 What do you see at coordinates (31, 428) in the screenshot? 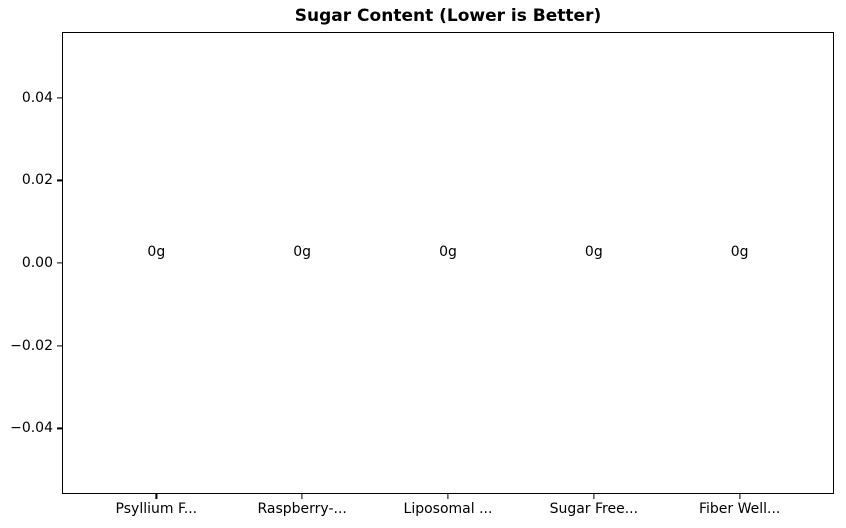
I see `y-tick-label: −0.04` at bounding box center [31, 428].